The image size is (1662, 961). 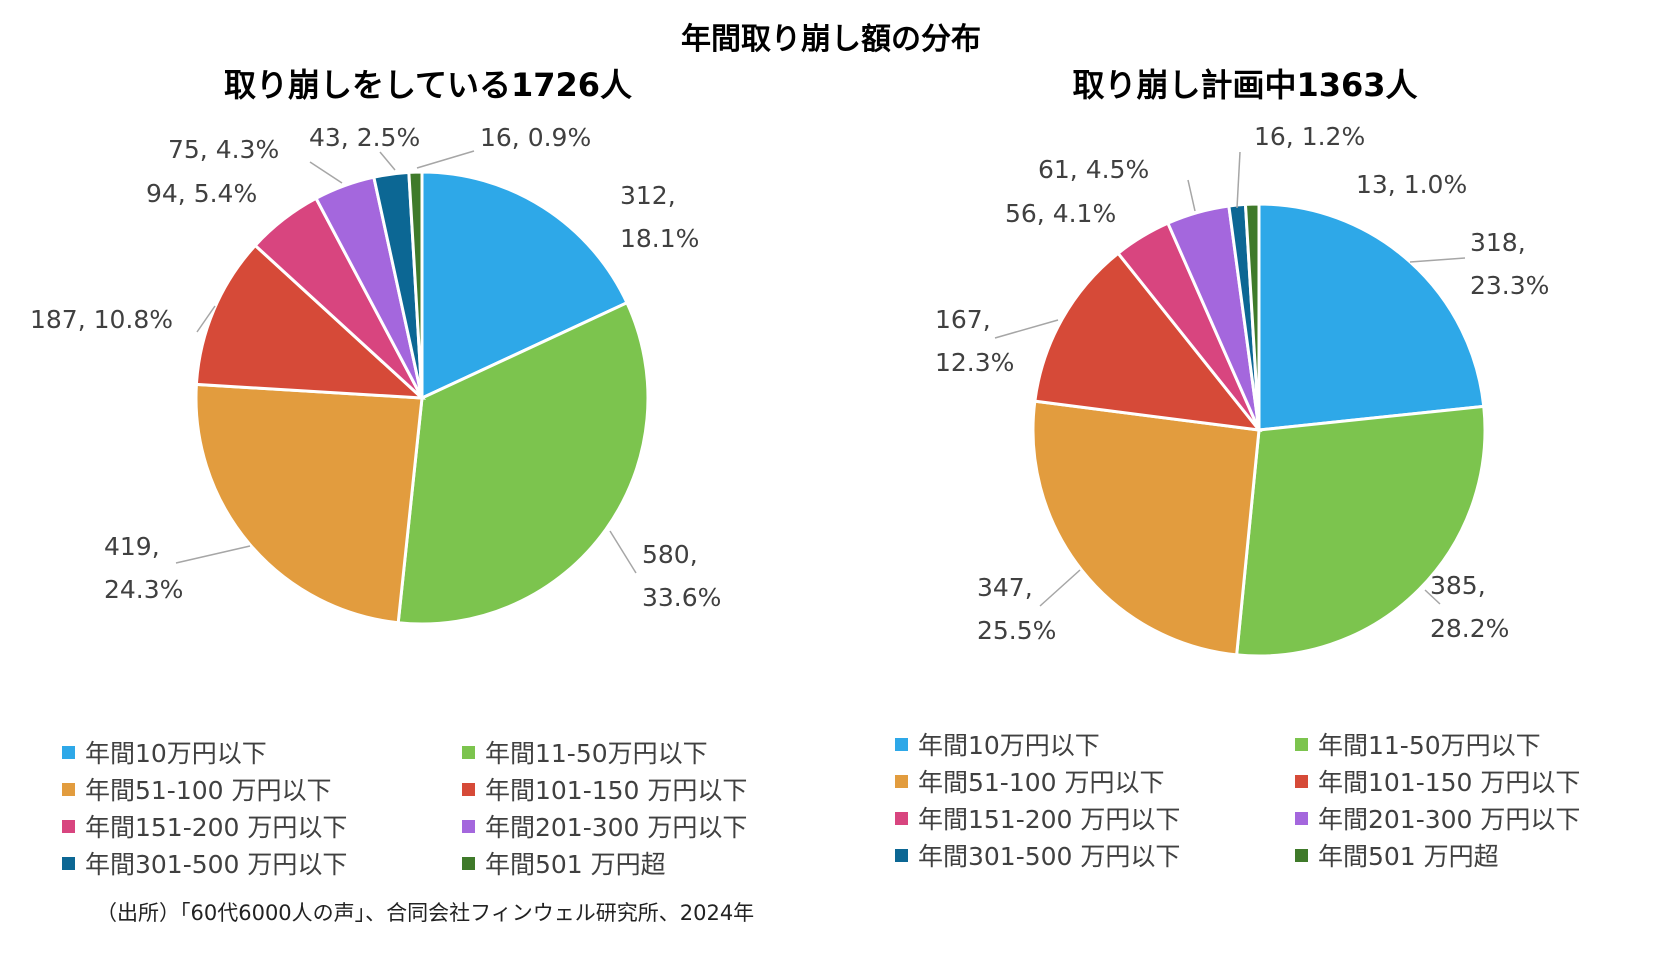 What do you see at coordinates (101, 319) in the screenshot?
I see `data-label: 187, 10.8%` at bounding box center [101, 319].